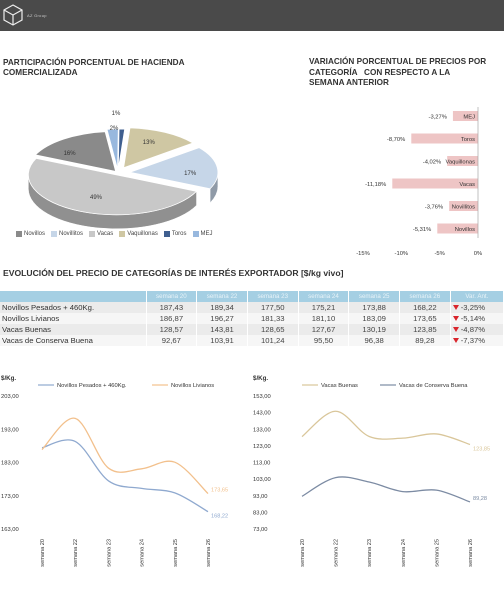 The height and width of the screenshot is (595, 504). Describe the element at coordinates (192, 386) in the screenshot. I see `legend-label: Novillos Livianos` at that location.